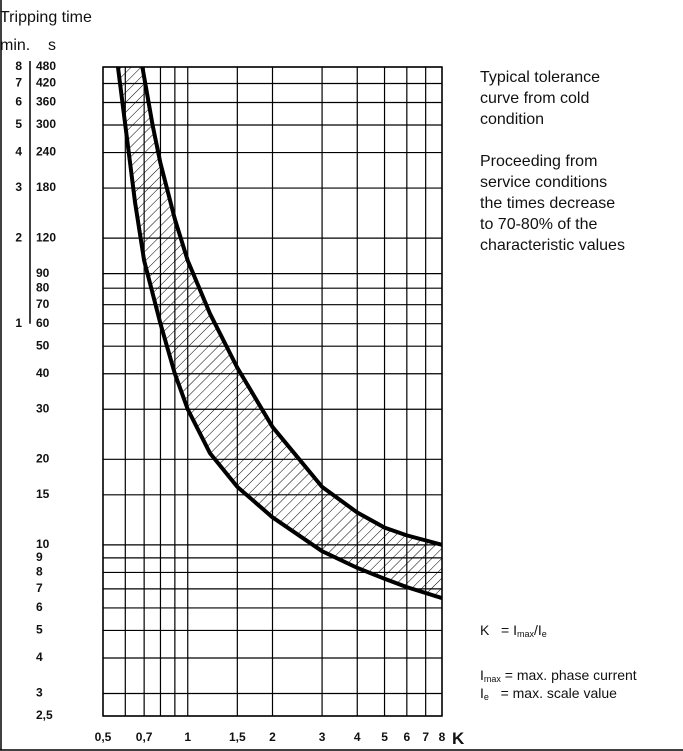 This screenshot has height=751, width=683. I want to click on y-tick-label: 40, so click(43, 373).